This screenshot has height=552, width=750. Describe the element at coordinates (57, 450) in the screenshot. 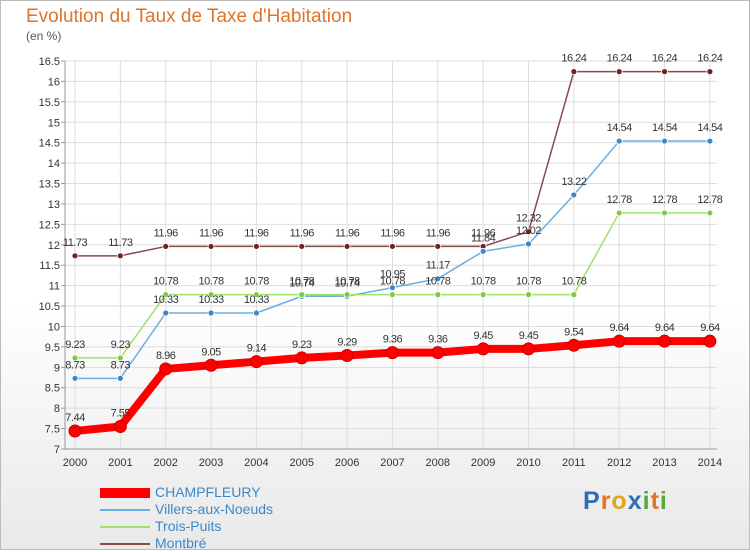

I see `y-tick-label: 7` at that location.